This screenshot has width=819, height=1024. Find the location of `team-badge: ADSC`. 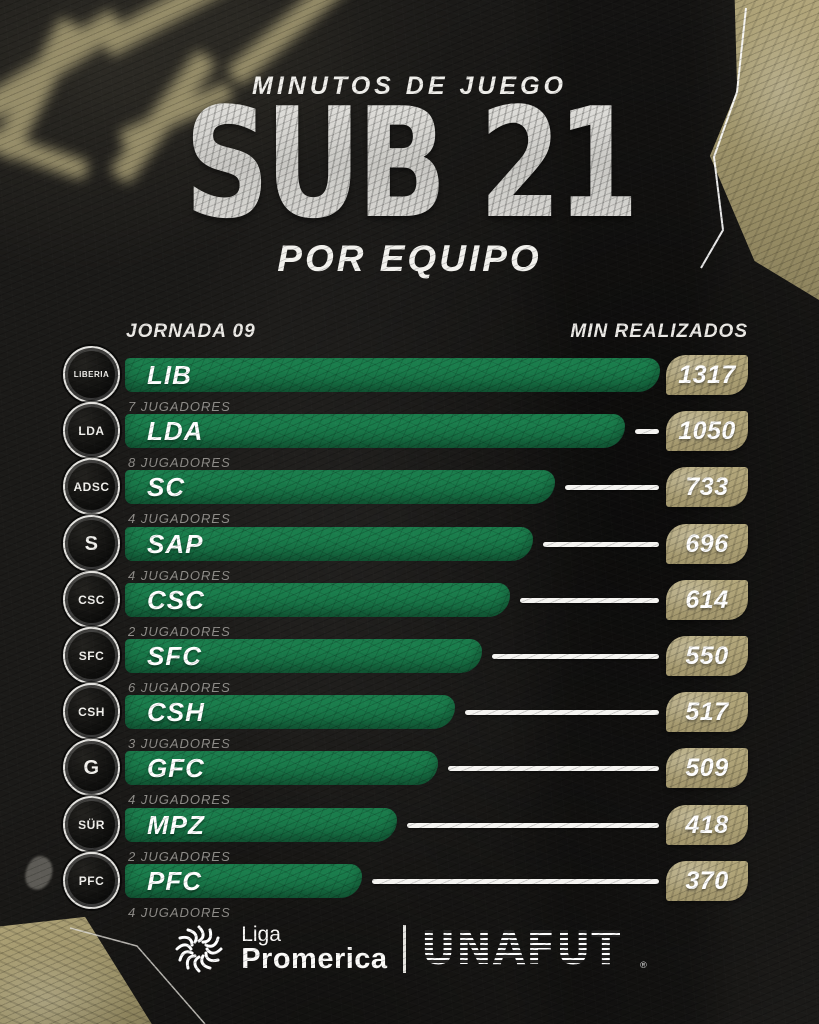

team-badge: ADSC is located at coordinates (91, 486).